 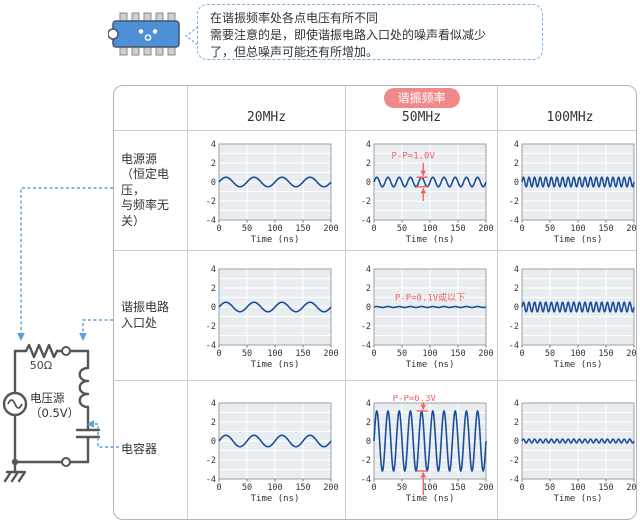 I want to click on speech-bubble-tail, so click(x=191, y=36).